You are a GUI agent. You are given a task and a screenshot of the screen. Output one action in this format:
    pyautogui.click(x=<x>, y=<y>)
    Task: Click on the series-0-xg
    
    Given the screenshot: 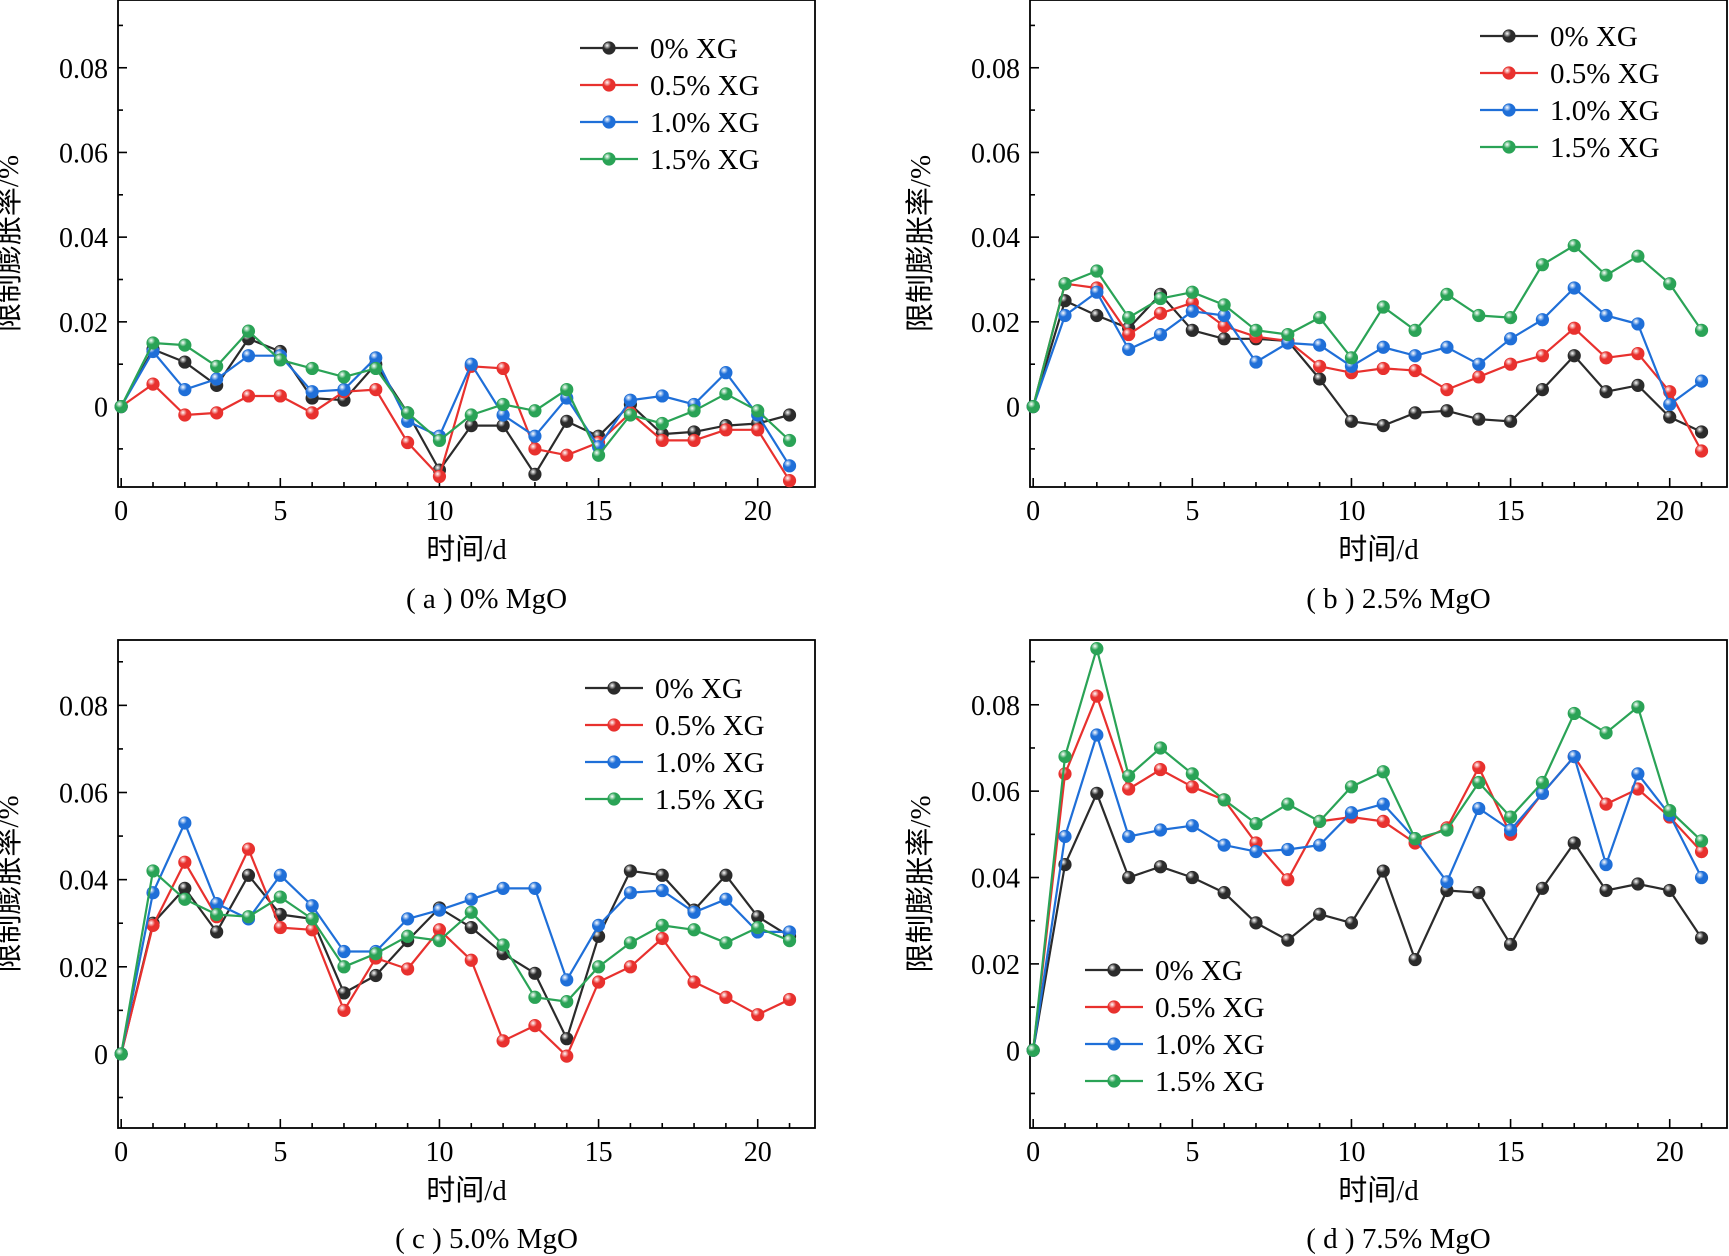 What is the action you would take?
    pyautogui.click(x=455, y=962)
    